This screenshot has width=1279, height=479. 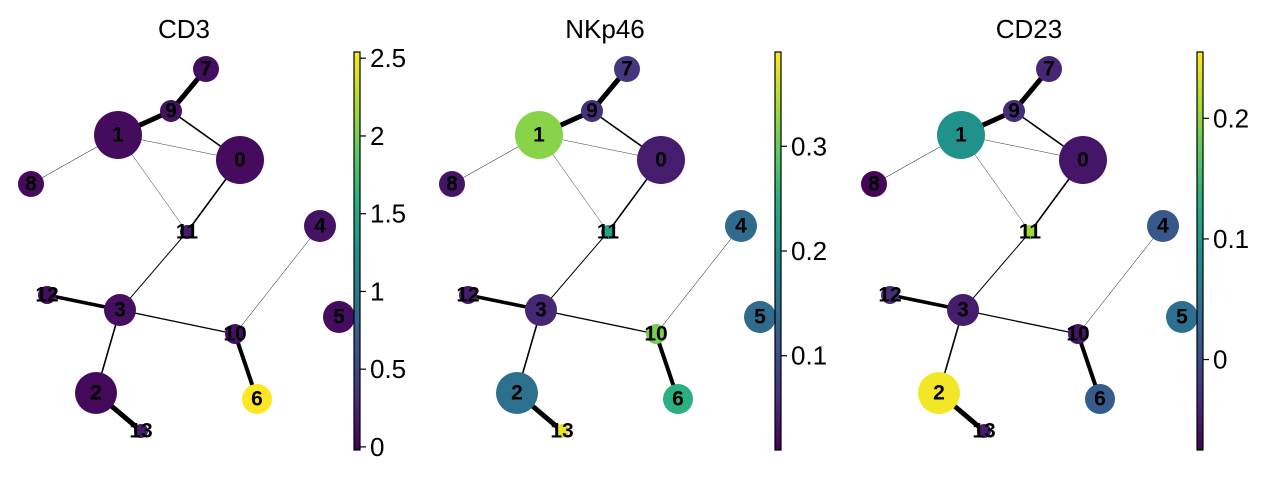 I want to click on panel-title: CD3, so click(x=184, y=29).